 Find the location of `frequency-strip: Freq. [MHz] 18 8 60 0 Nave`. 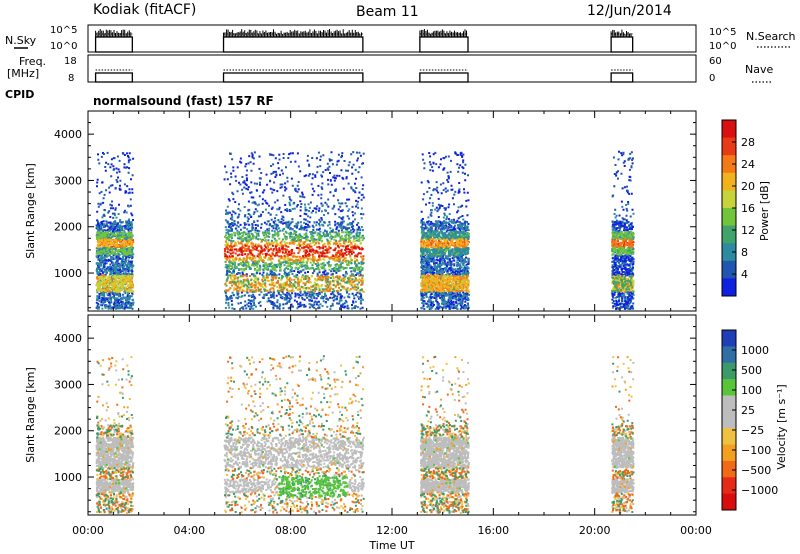

frequency-strip: Freq. [MHz] 18 8 60 0 Nave is located at coordinates (390, 69).